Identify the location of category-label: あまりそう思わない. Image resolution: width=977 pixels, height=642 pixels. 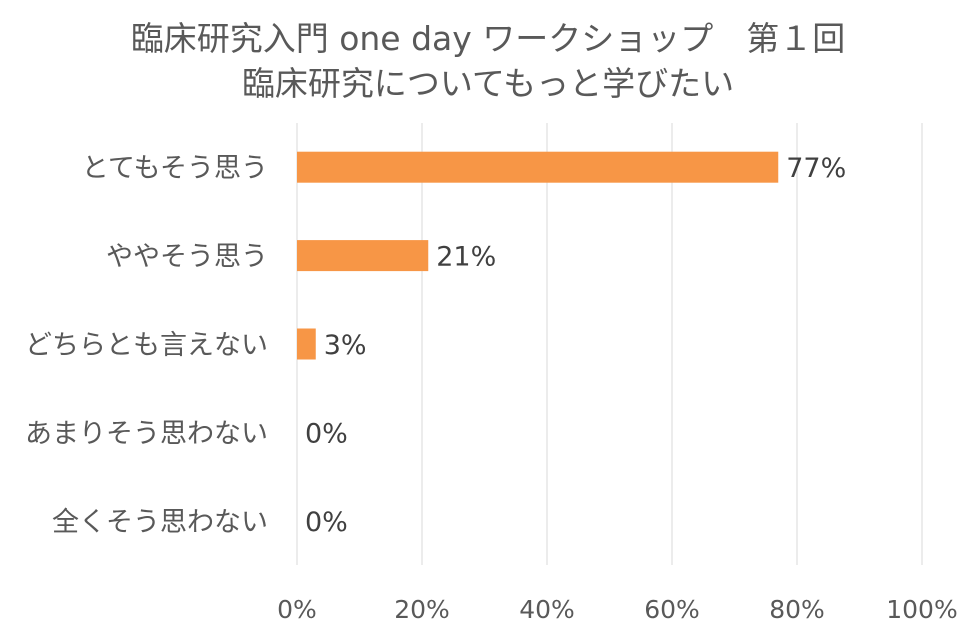
(146, 433).